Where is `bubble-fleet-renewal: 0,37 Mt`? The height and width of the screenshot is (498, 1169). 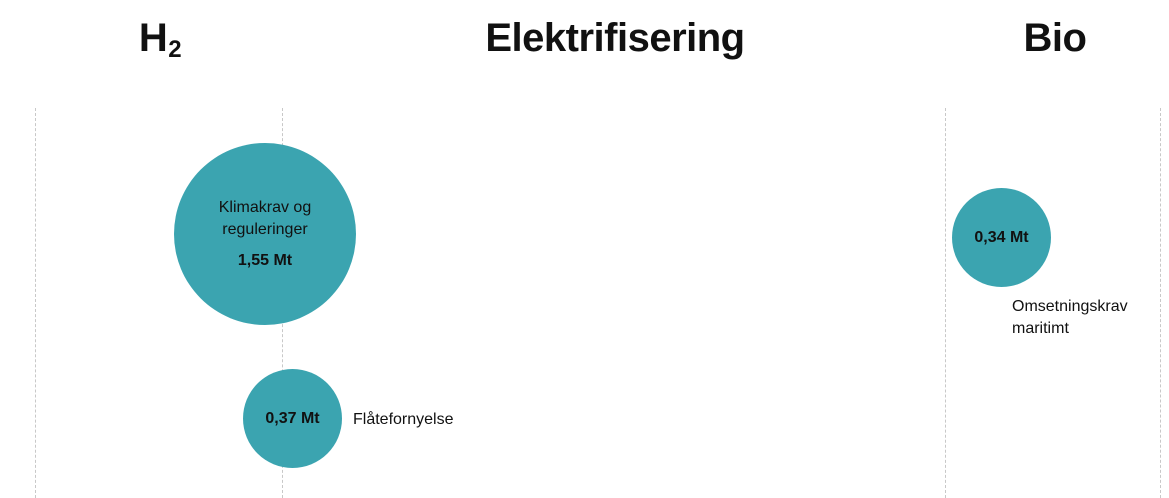 bubble-fleet-renewal: 0,37 Mt is located at coordinates (292, 418).